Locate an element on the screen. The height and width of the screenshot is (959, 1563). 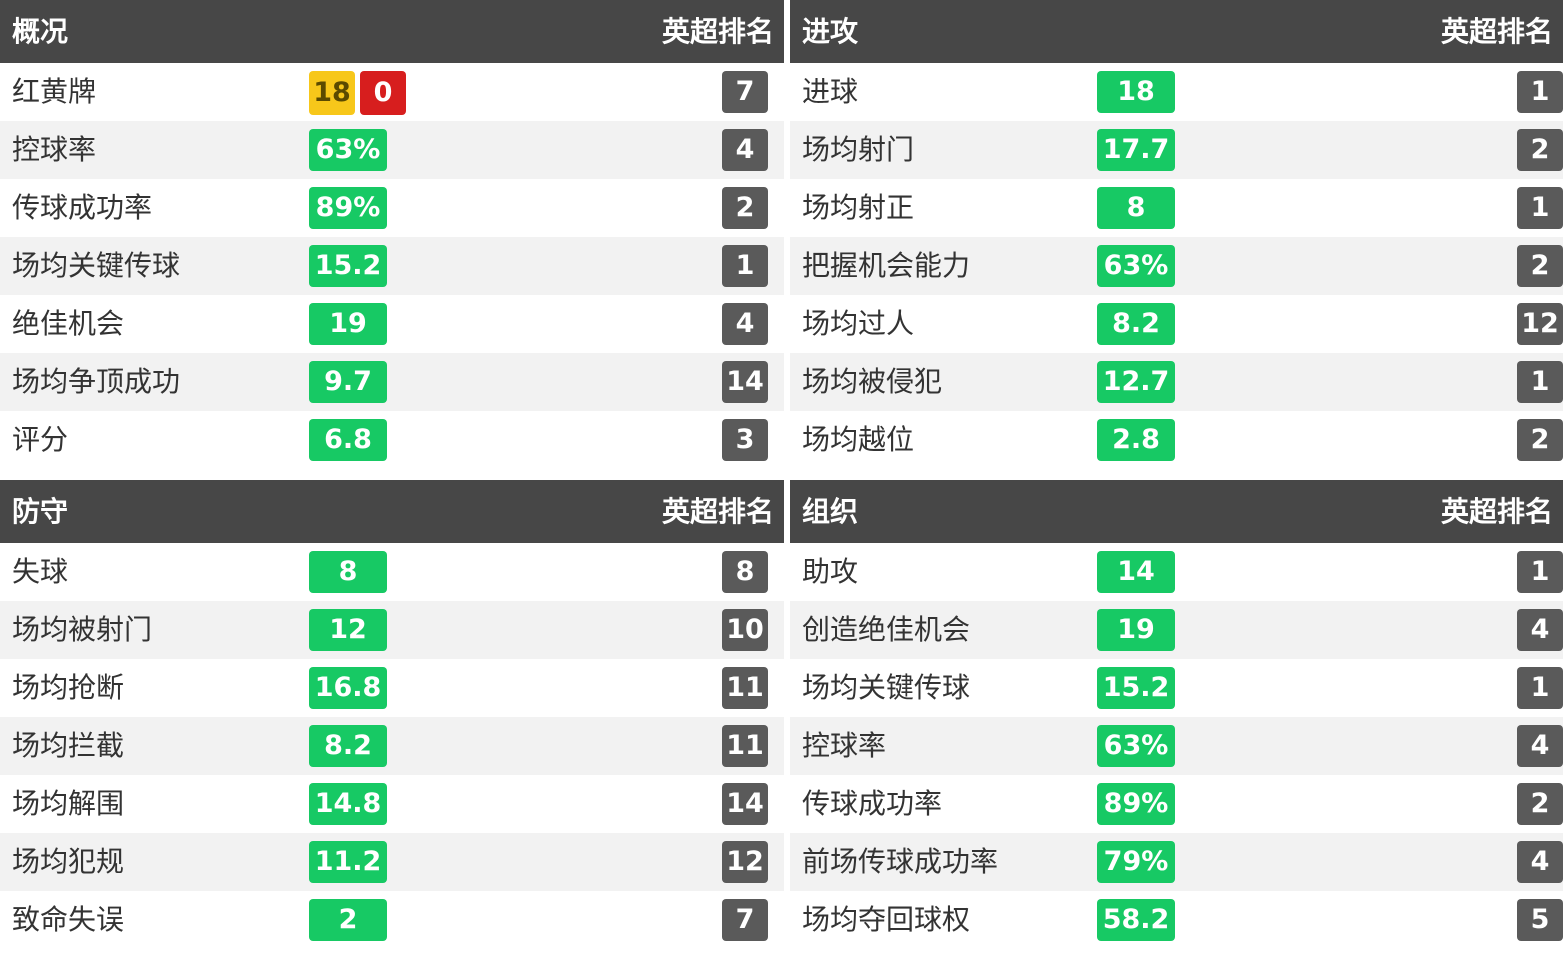
stat-label: 前场传球成功率 is located at coordinates (900, 861).